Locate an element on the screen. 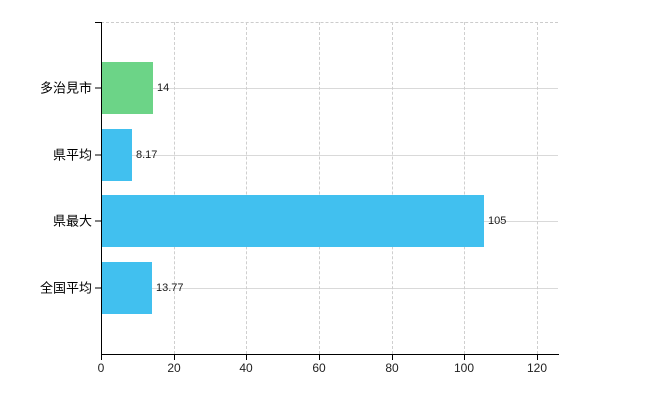  y-axis-line is located at coordinates (101, 188).